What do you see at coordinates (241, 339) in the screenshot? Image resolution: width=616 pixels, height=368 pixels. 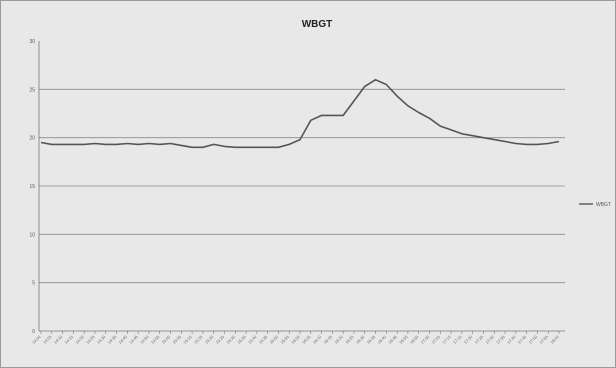 I see `x-tick-label: 15:35` at bounding box center [241, 339].